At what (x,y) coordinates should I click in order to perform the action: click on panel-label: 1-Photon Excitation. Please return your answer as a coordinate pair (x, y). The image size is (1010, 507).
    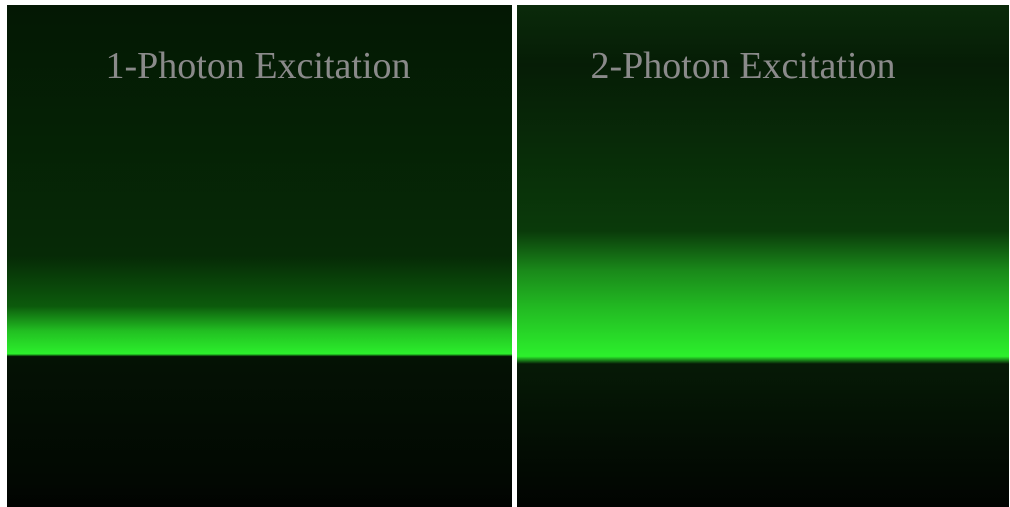
    Looking at the image, I should click on (257, 66).